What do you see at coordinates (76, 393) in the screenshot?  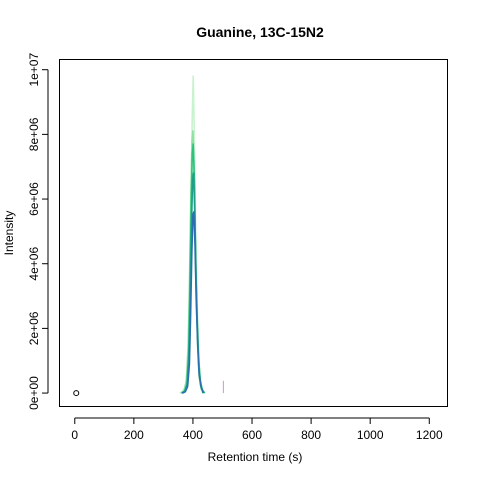 I see `open-circle-point` at bounding box center [76, 393].